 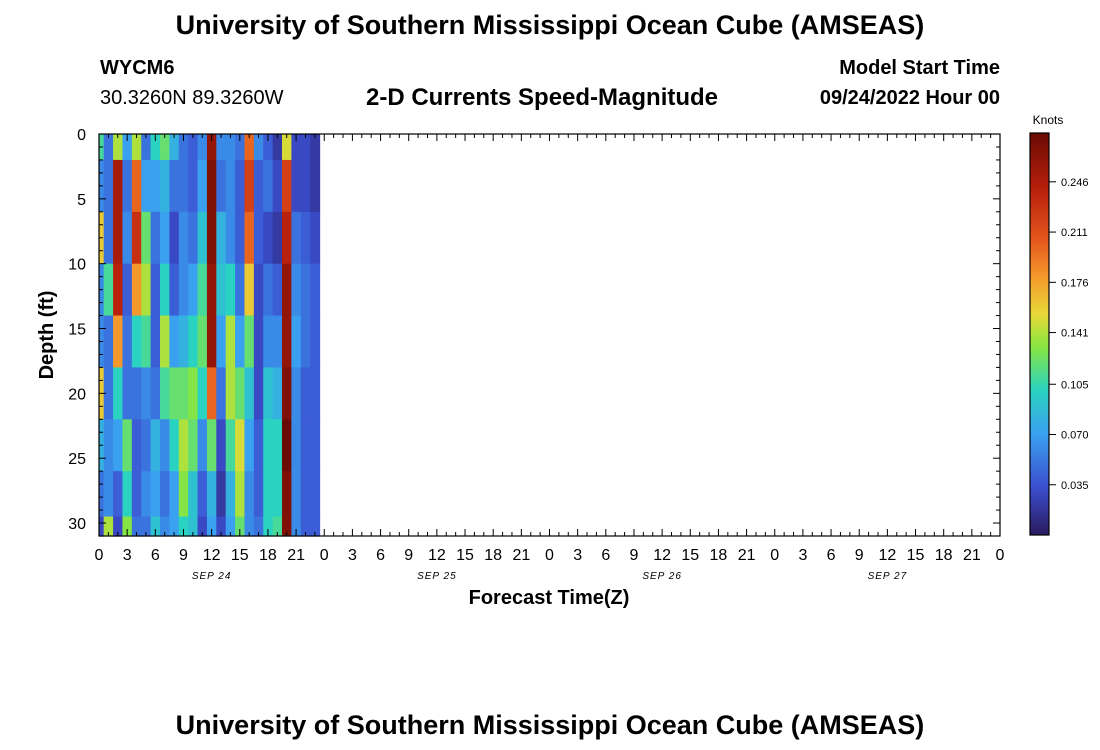 I want to click on heatmap-cells, so click(x=210, y=335).